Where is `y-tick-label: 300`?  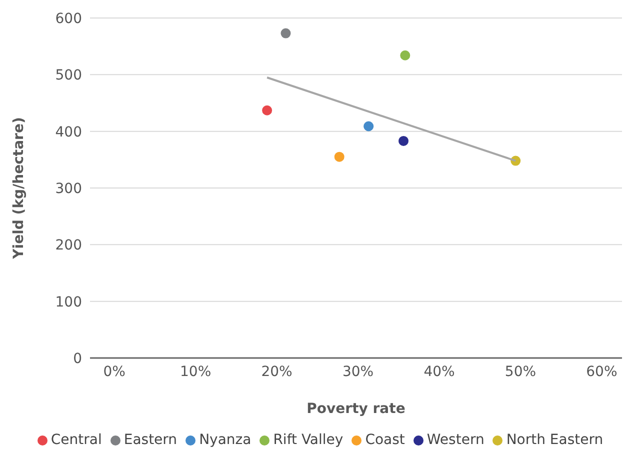
y-tick-label: 300 is located at coordinates (68, 189).